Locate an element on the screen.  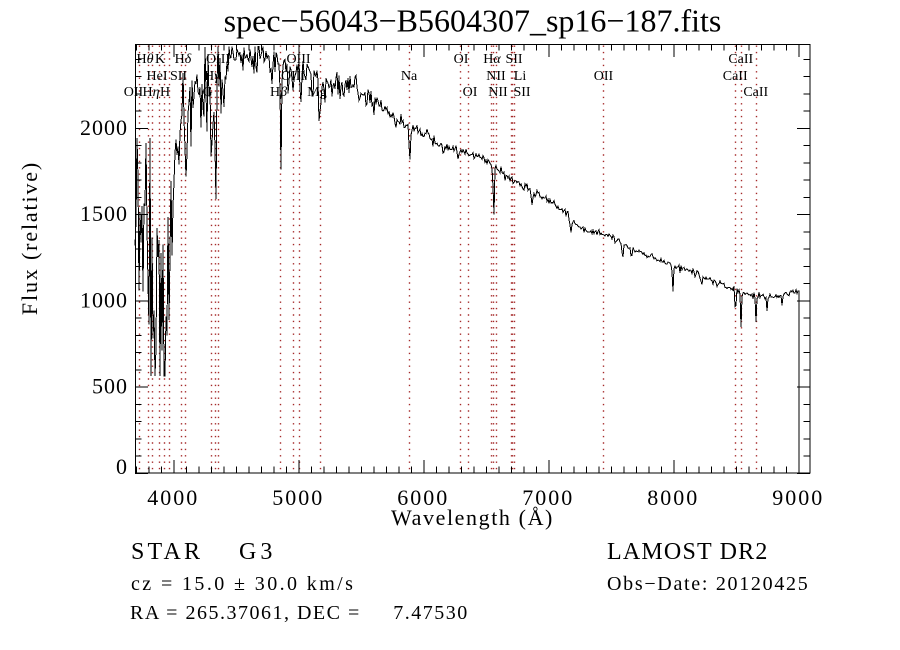
svg-text: HeI is located at coordinates (157, 76).